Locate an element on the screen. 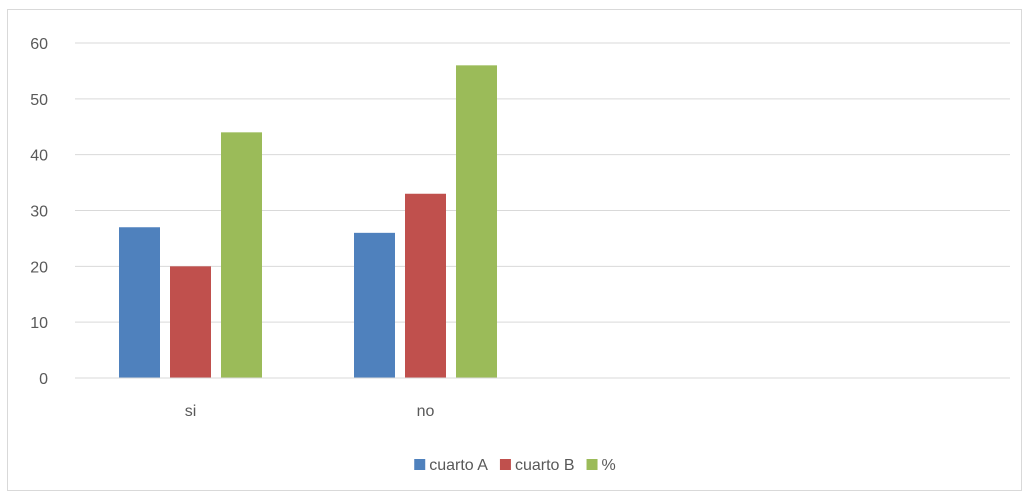 This screenshot has width=1027, height=495. y-tick-label: 0 is located at coordinates (43, 379).